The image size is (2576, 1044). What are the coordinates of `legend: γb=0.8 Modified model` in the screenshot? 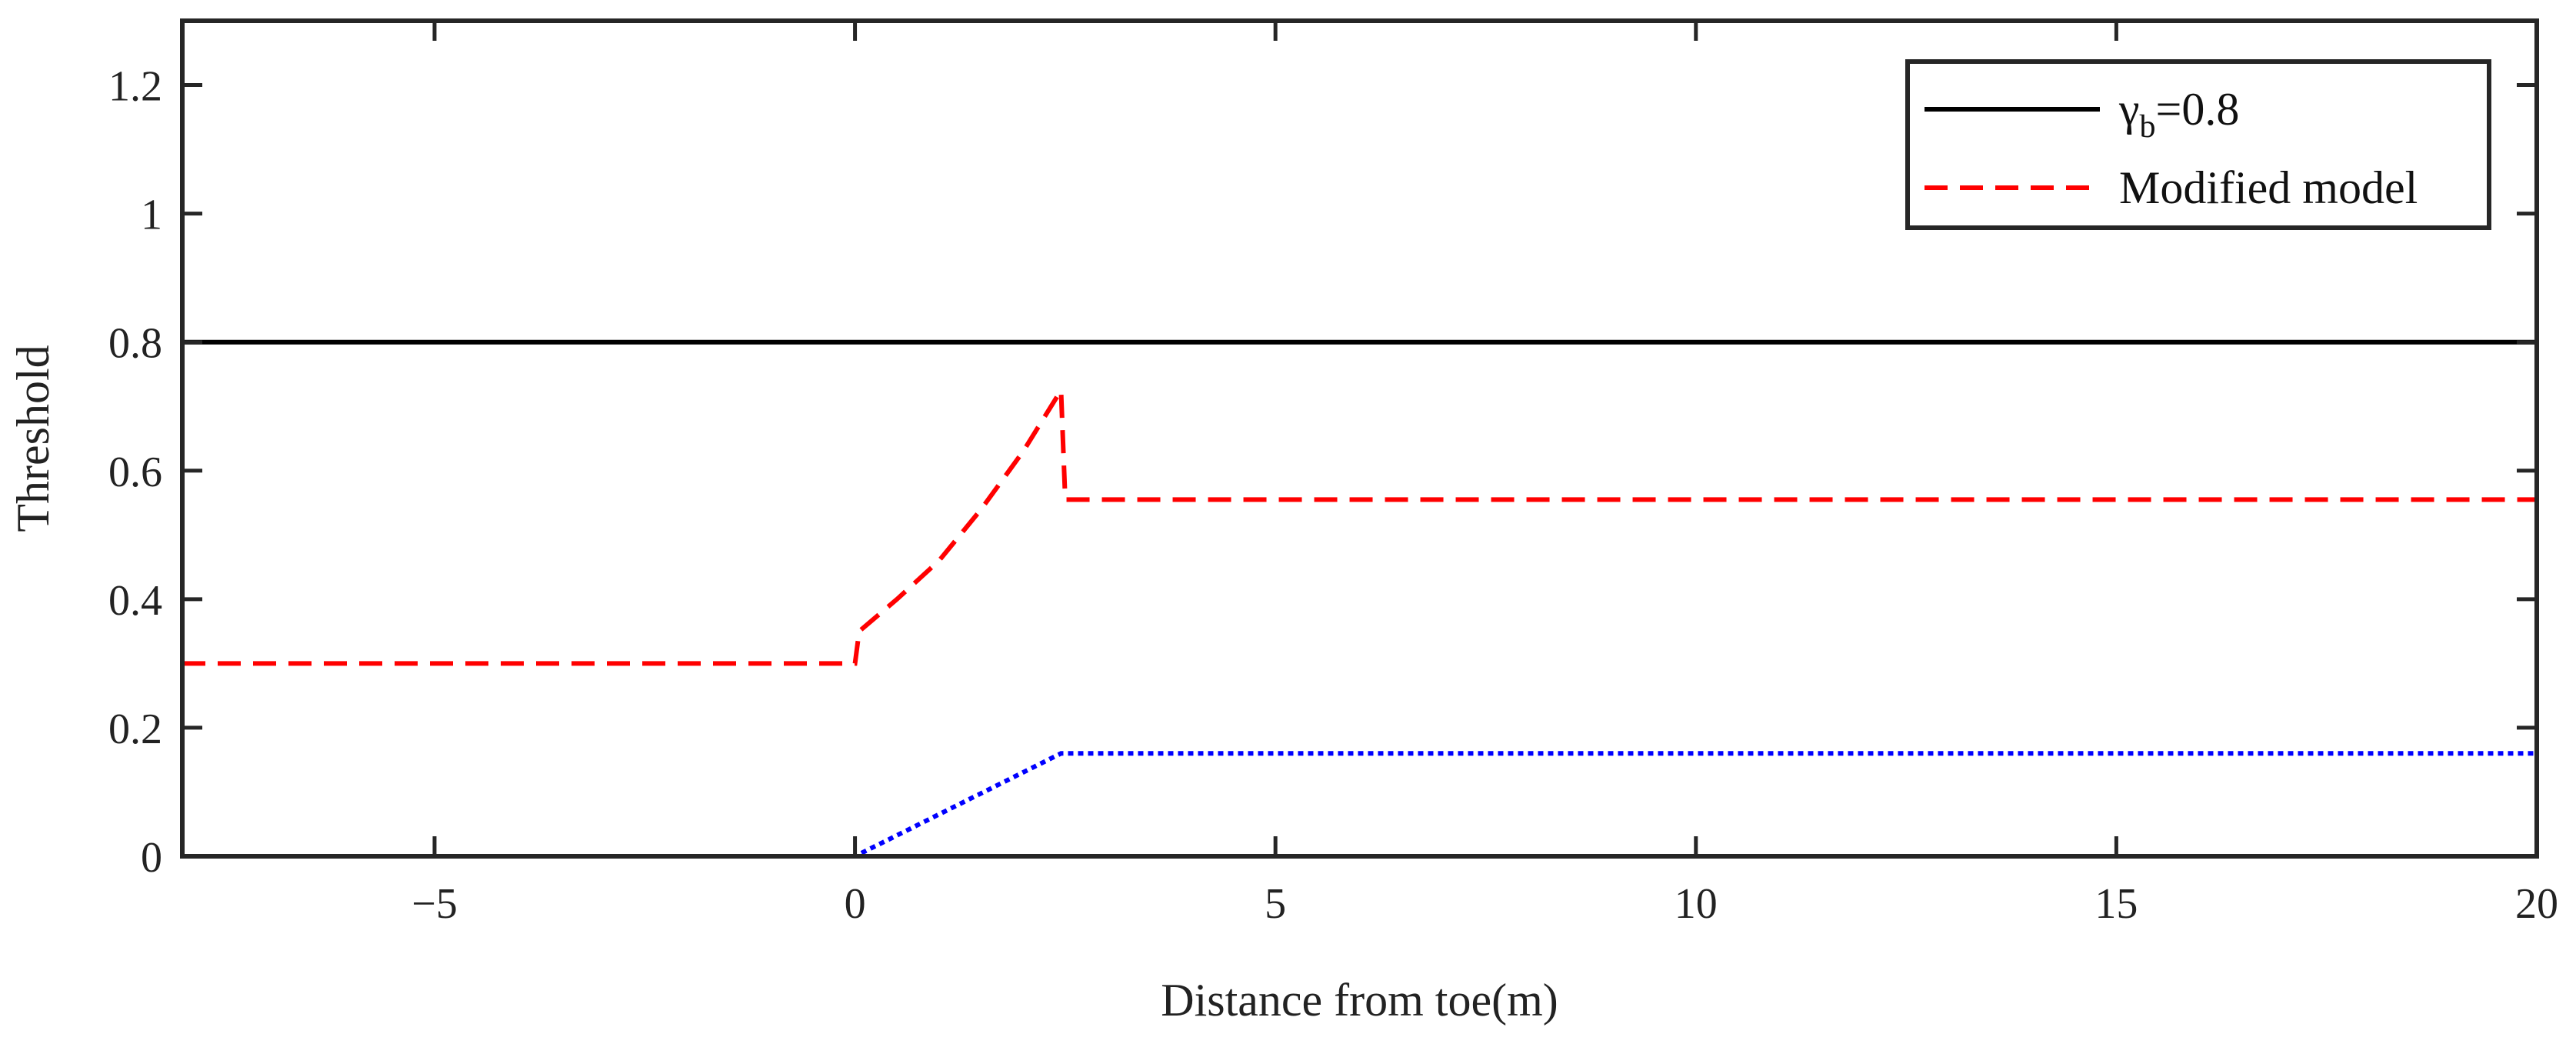 It's located at (2198, 144).